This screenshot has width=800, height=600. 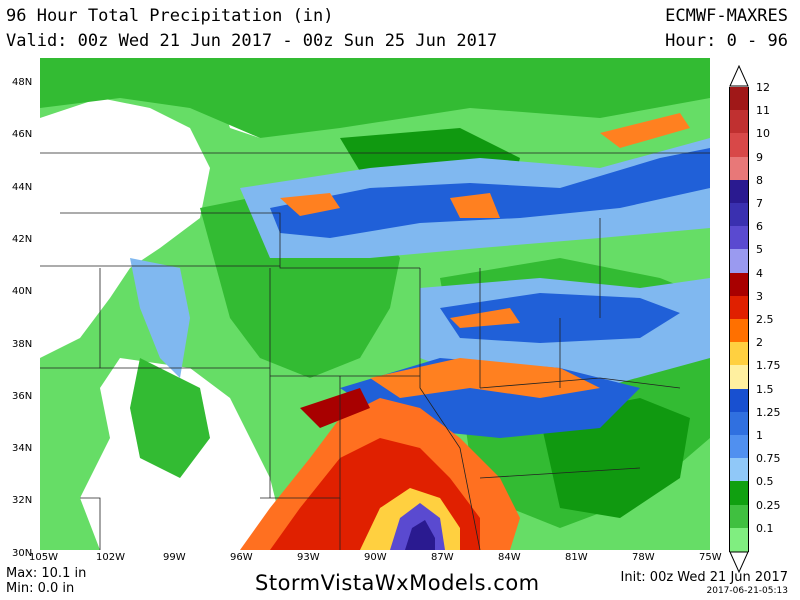 I want to click on lat-label: 48N, so click(x=22, y=82).